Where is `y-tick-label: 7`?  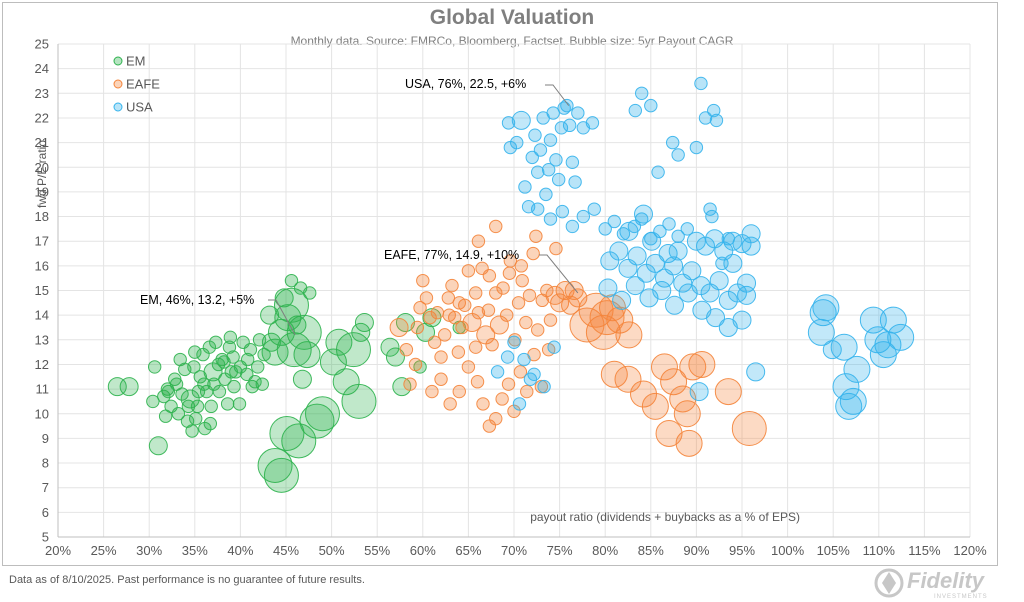
y-tick-label: 7 is located at coordinates (45, 487).